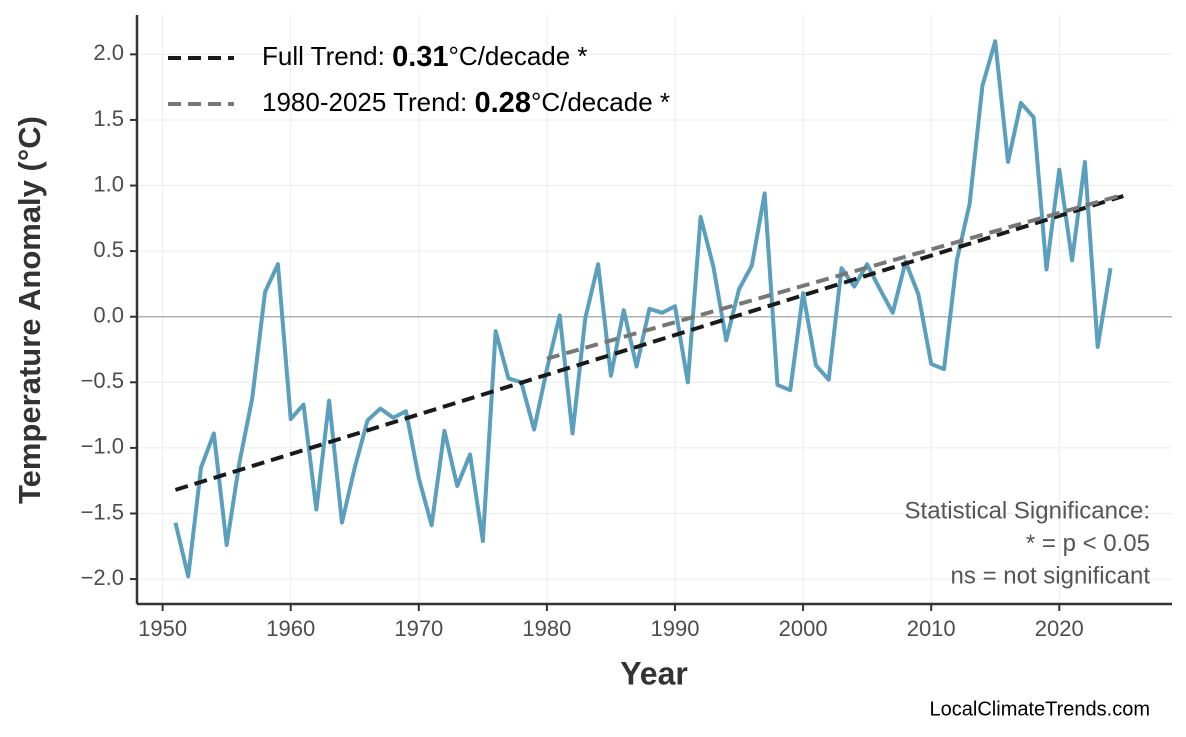  I want to click on y-tick-label: 1.5, so click(108, 118).